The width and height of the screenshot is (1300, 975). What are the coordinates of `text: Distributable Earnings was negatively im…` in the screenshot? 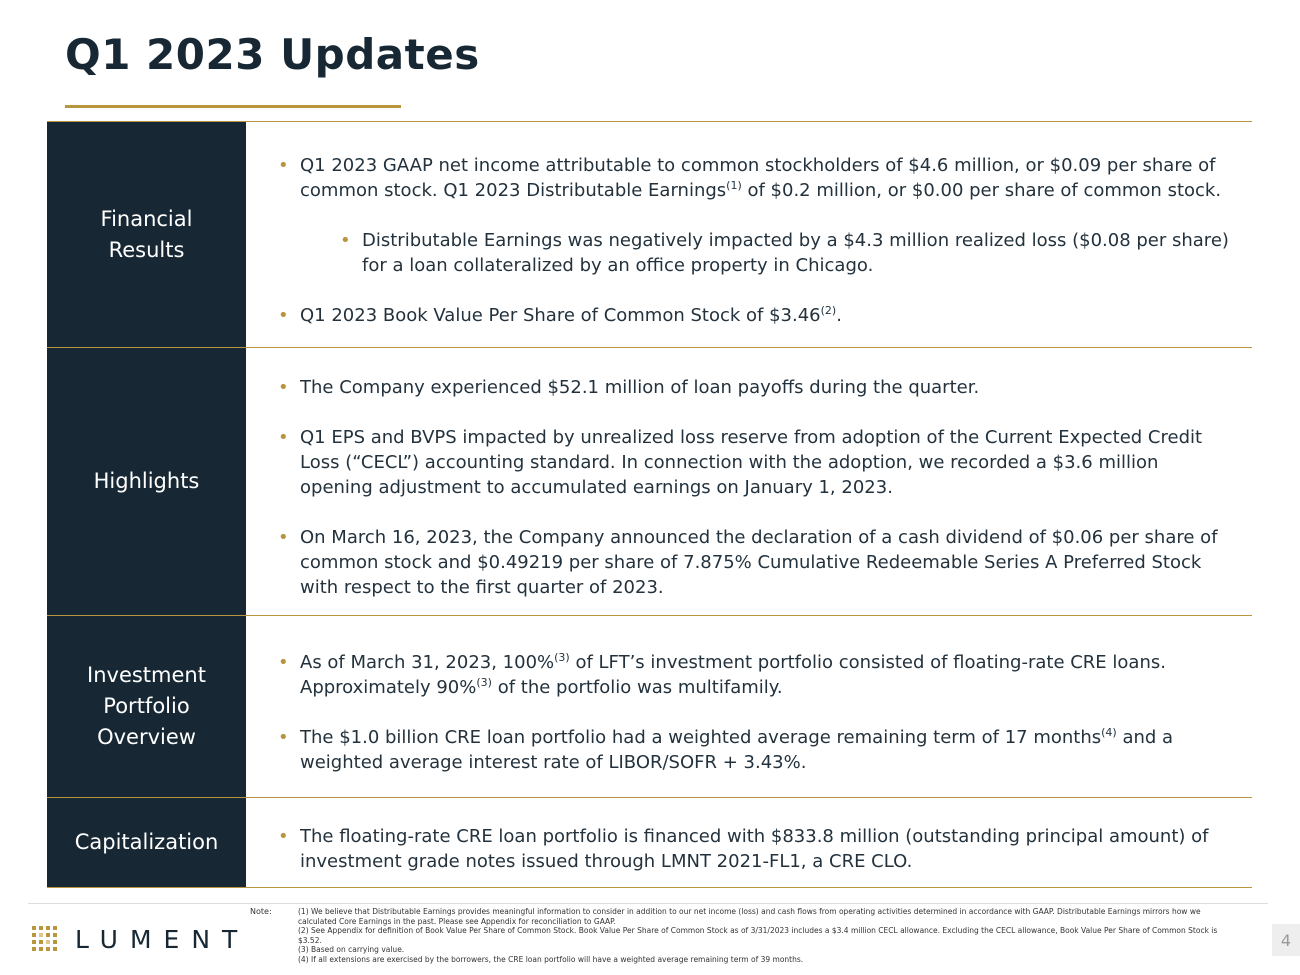 It's located at (795, 253).